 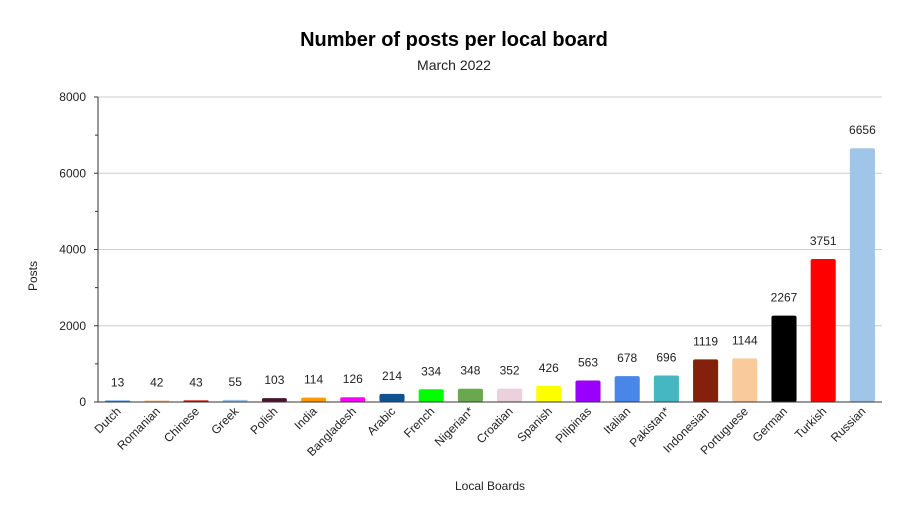 What do you see at coordinates (72, 173) in the screenshot?
I see `y-tick-label: 6000` at bounding box center [72, 173].